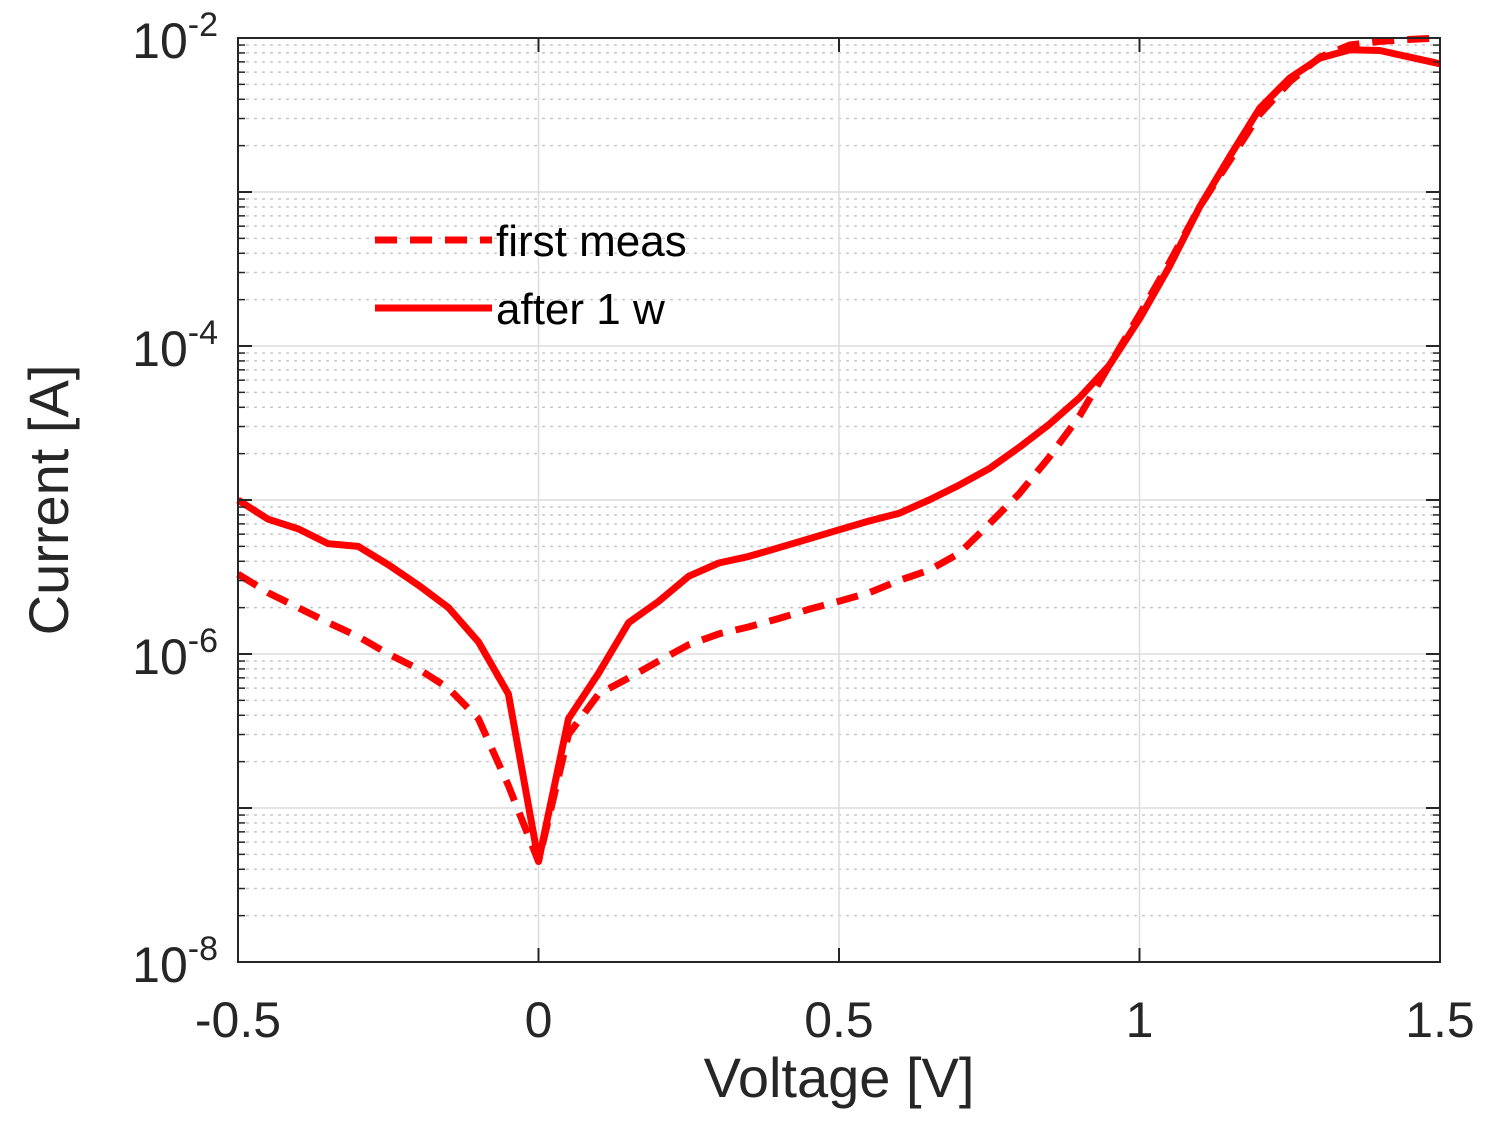 Image resolution: width=1490 pixels, height=1122 pixels. I want to click on x-tick-label: -0.5, so click(238, 1020).